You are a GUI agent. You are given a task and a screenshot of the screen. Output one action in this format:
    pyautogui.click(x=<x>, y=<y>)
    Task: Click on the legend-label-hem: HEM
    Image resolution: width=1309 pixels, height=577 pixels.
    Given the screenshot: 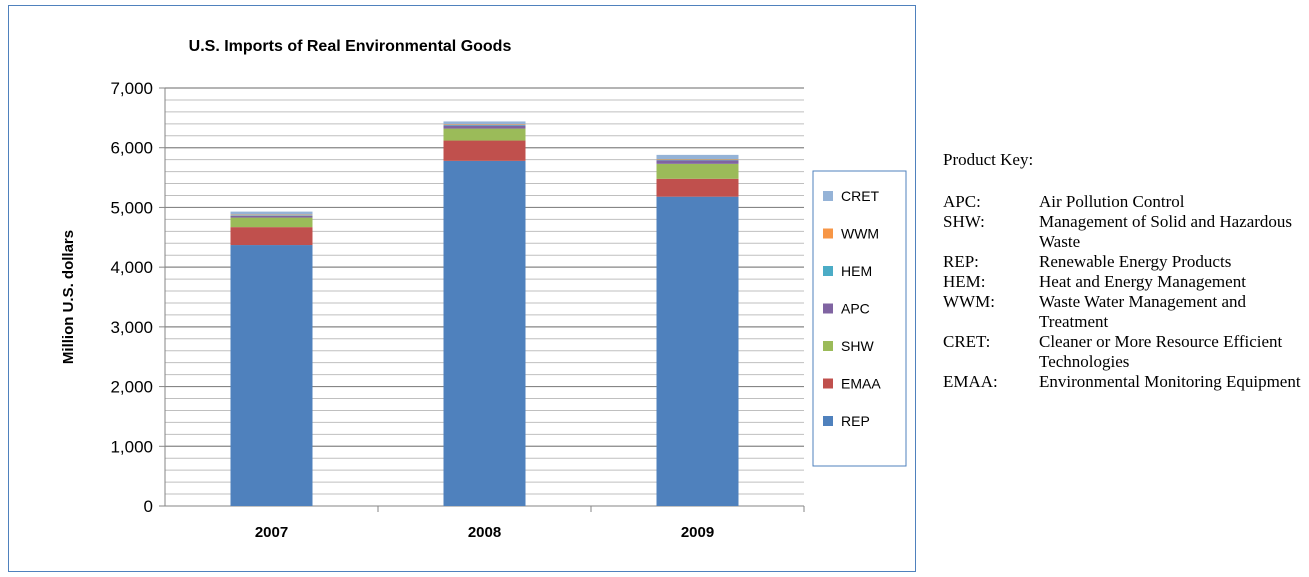 What is the action you would take?
    pyautogui.click(x=856, y=271)
    